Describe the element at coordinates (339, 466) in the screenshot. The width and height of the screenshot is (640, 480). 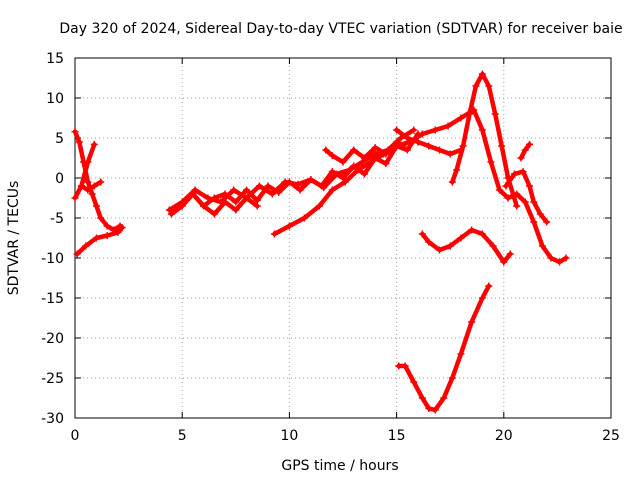
I see `x-axis-label: GPS time / hours` at that location.